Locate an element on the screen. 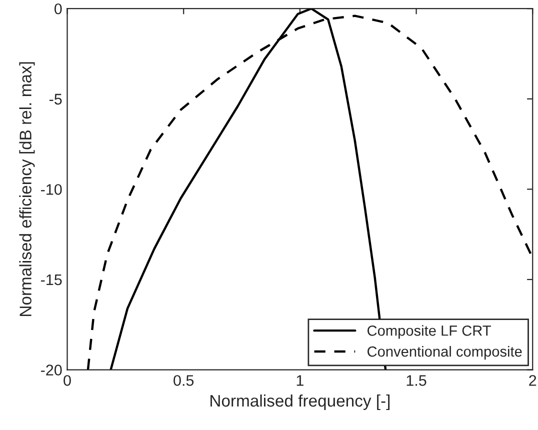  x-axis-title: Normalised frequency [-] is located at coordinates (300, 402).